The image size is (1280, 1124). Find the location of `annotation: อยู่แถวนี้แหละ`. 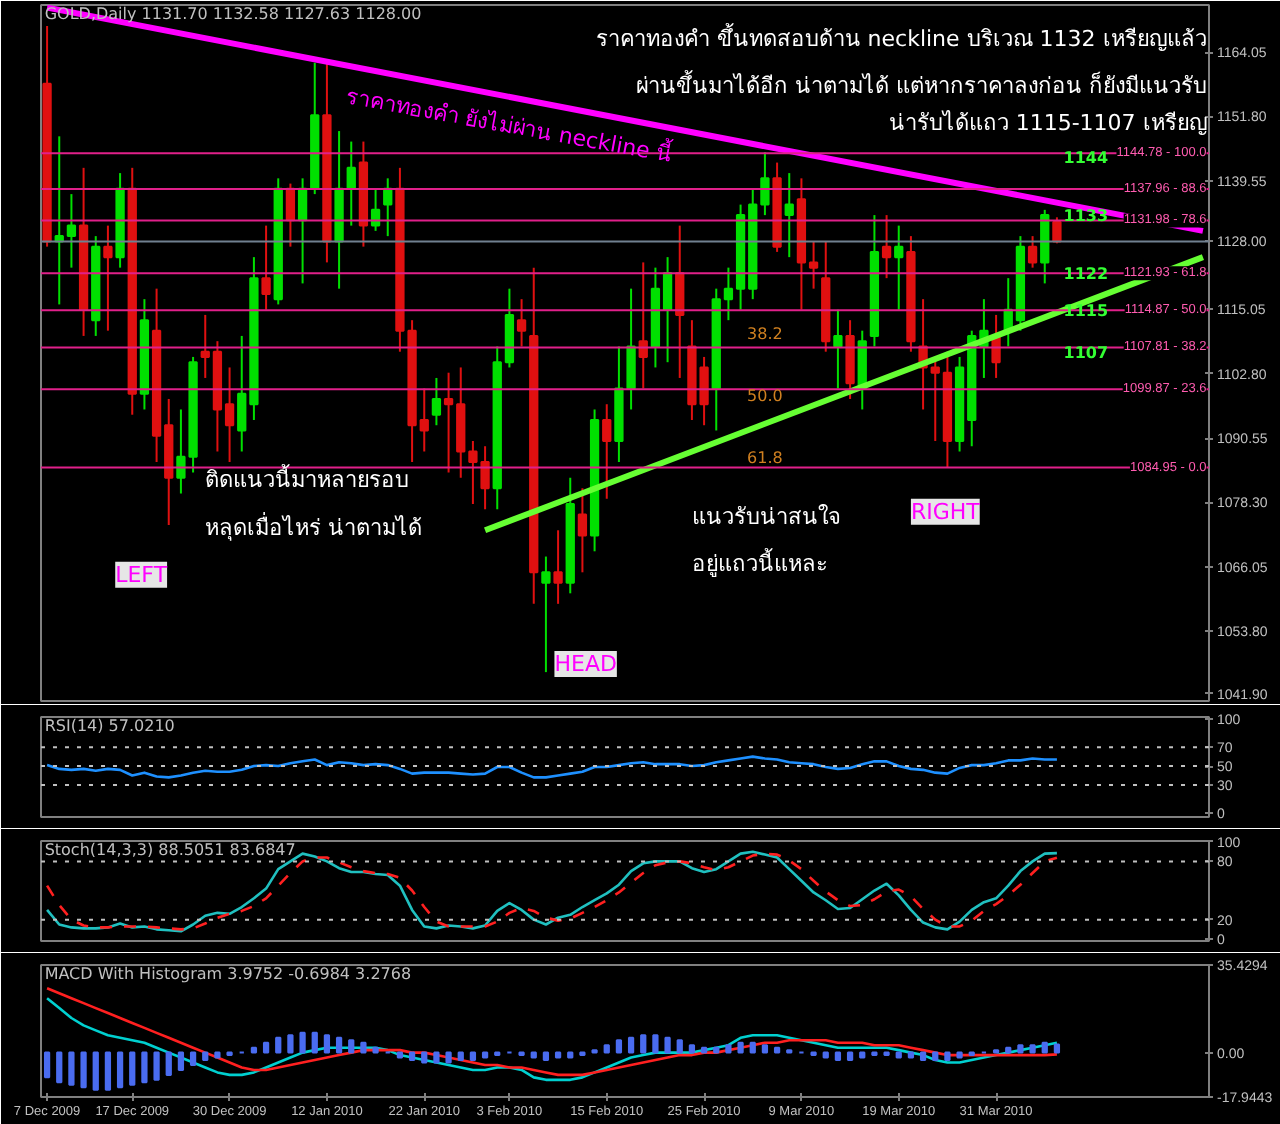

annotation: อยู่แถวนี้แหละ is located at coordinates (759, 562).